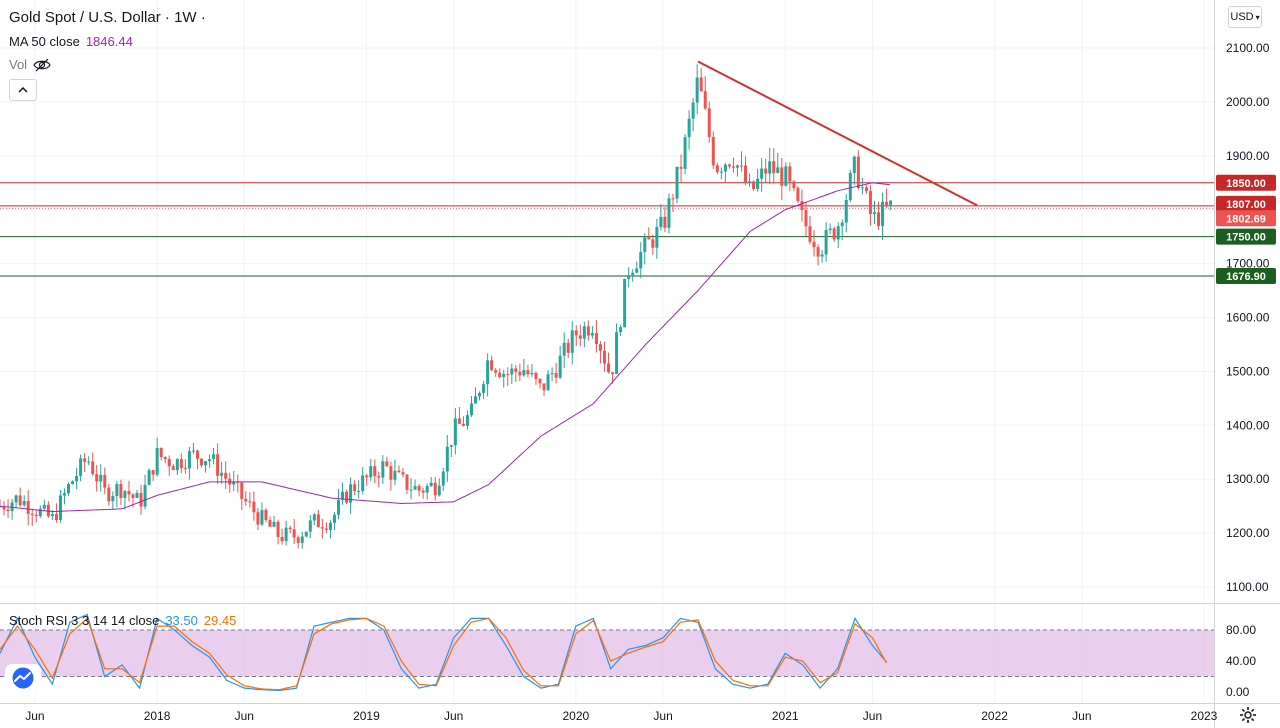 The image size is (1280, 728). Describe the element at coordinates (23, 678) in the screenshot. I see `tradingview-logo` at that location.